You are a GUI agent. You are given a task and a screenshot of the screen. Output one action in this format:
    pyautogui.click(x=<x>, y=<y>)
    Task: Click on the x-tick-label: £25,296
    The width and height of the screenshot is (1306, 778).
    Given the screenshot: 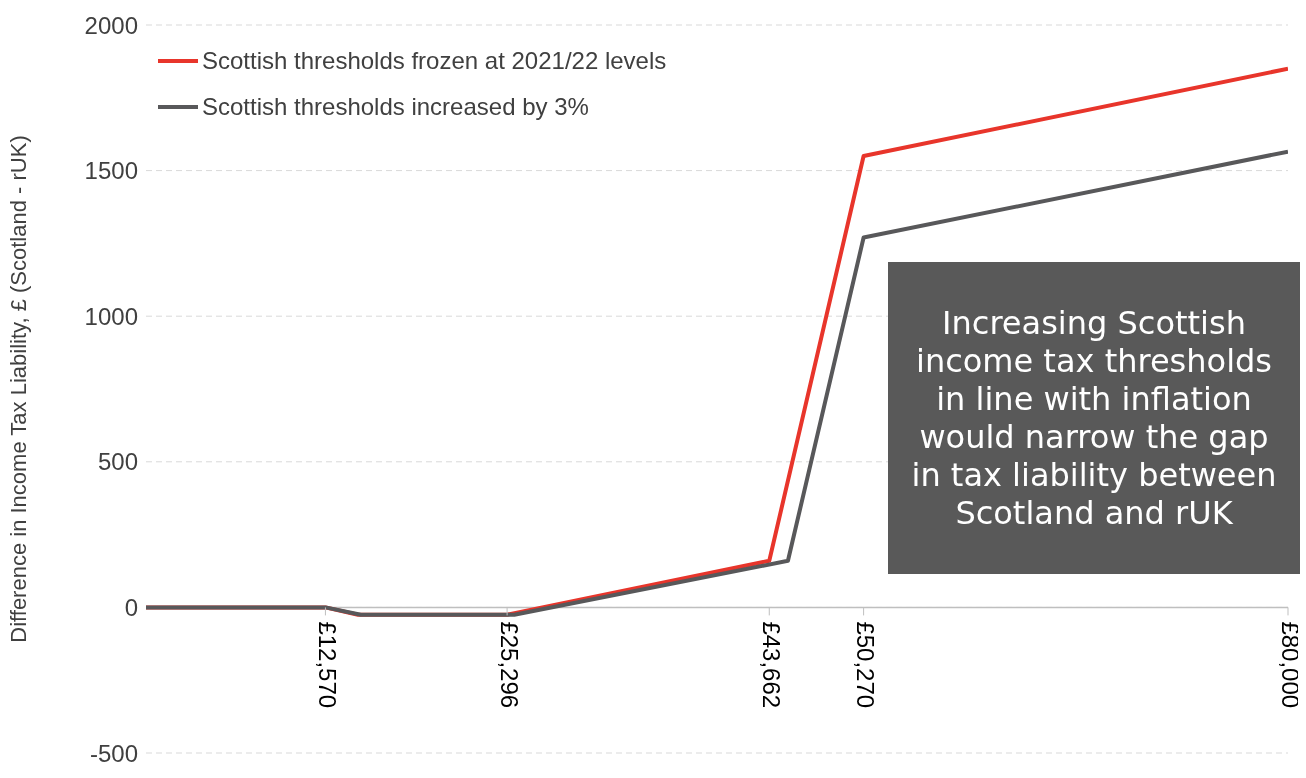 What is the action you would take?
    pyautogui.click(x=509, y=665)
    